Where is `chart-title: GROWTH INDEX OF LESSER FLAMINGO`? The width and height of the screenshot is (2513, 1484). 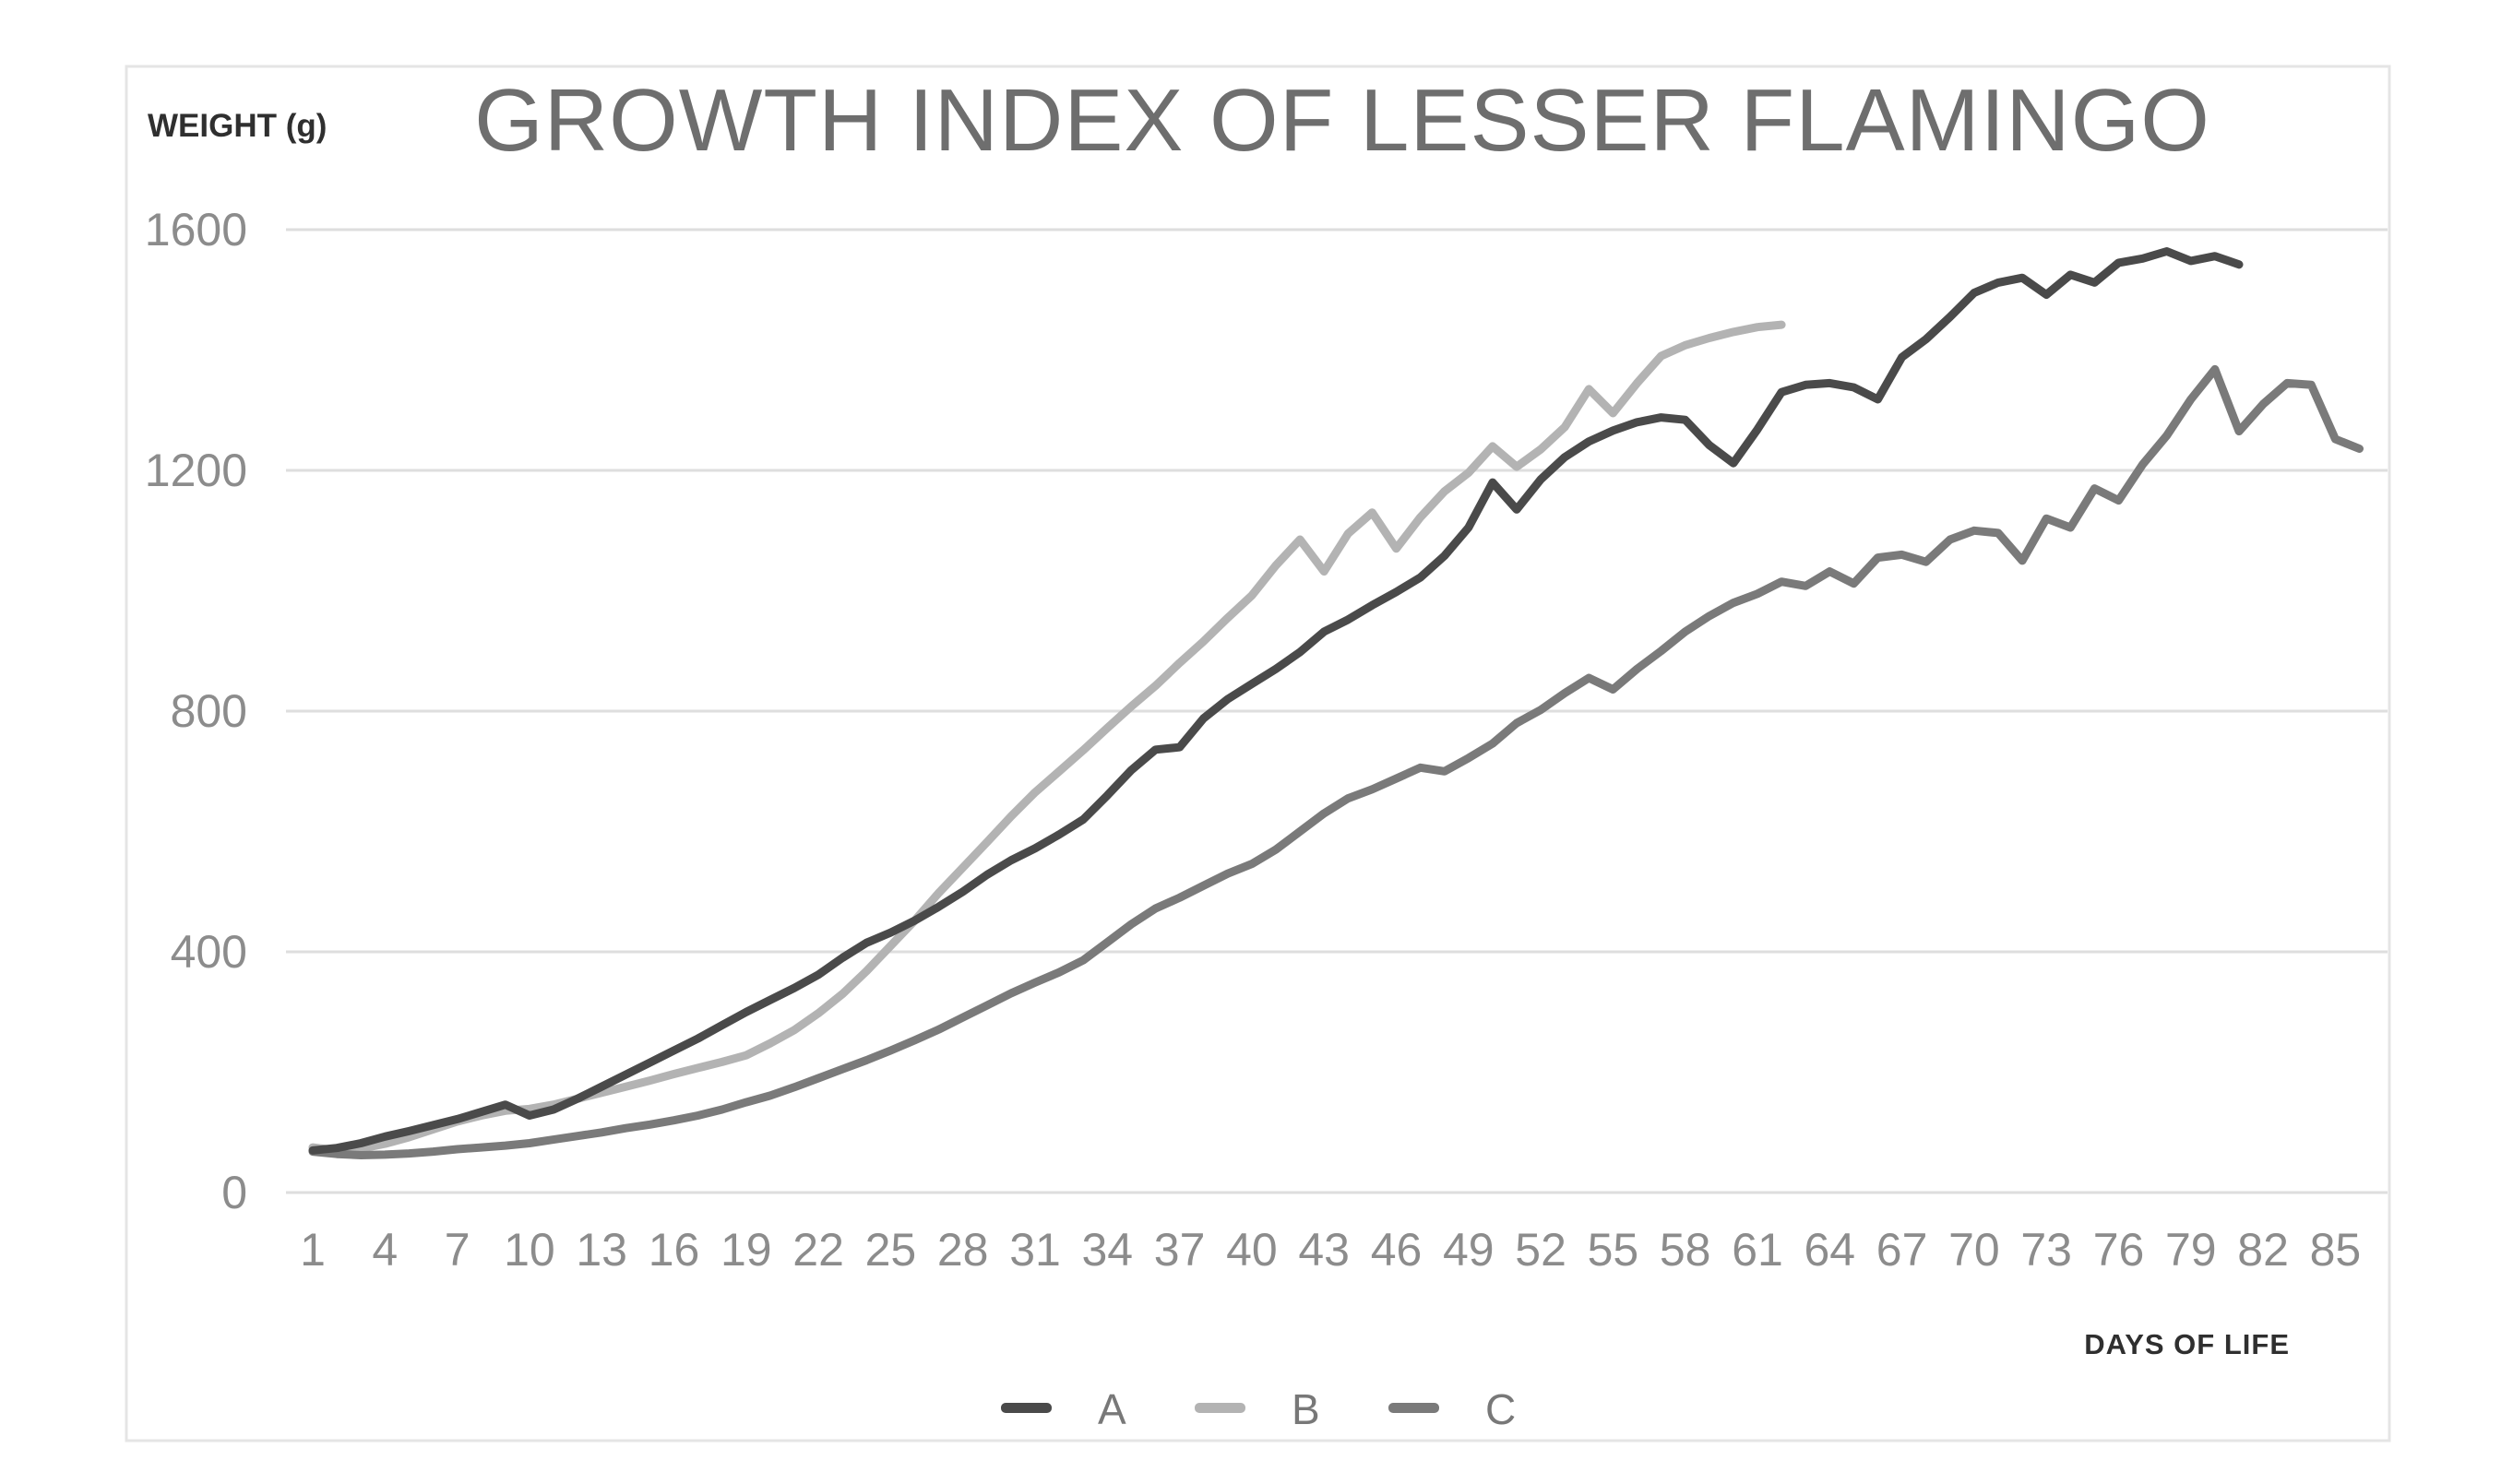 chart-title: GROWTH INDEX OF LESSER FLAMINGO is located at coordinates (1342, 121).